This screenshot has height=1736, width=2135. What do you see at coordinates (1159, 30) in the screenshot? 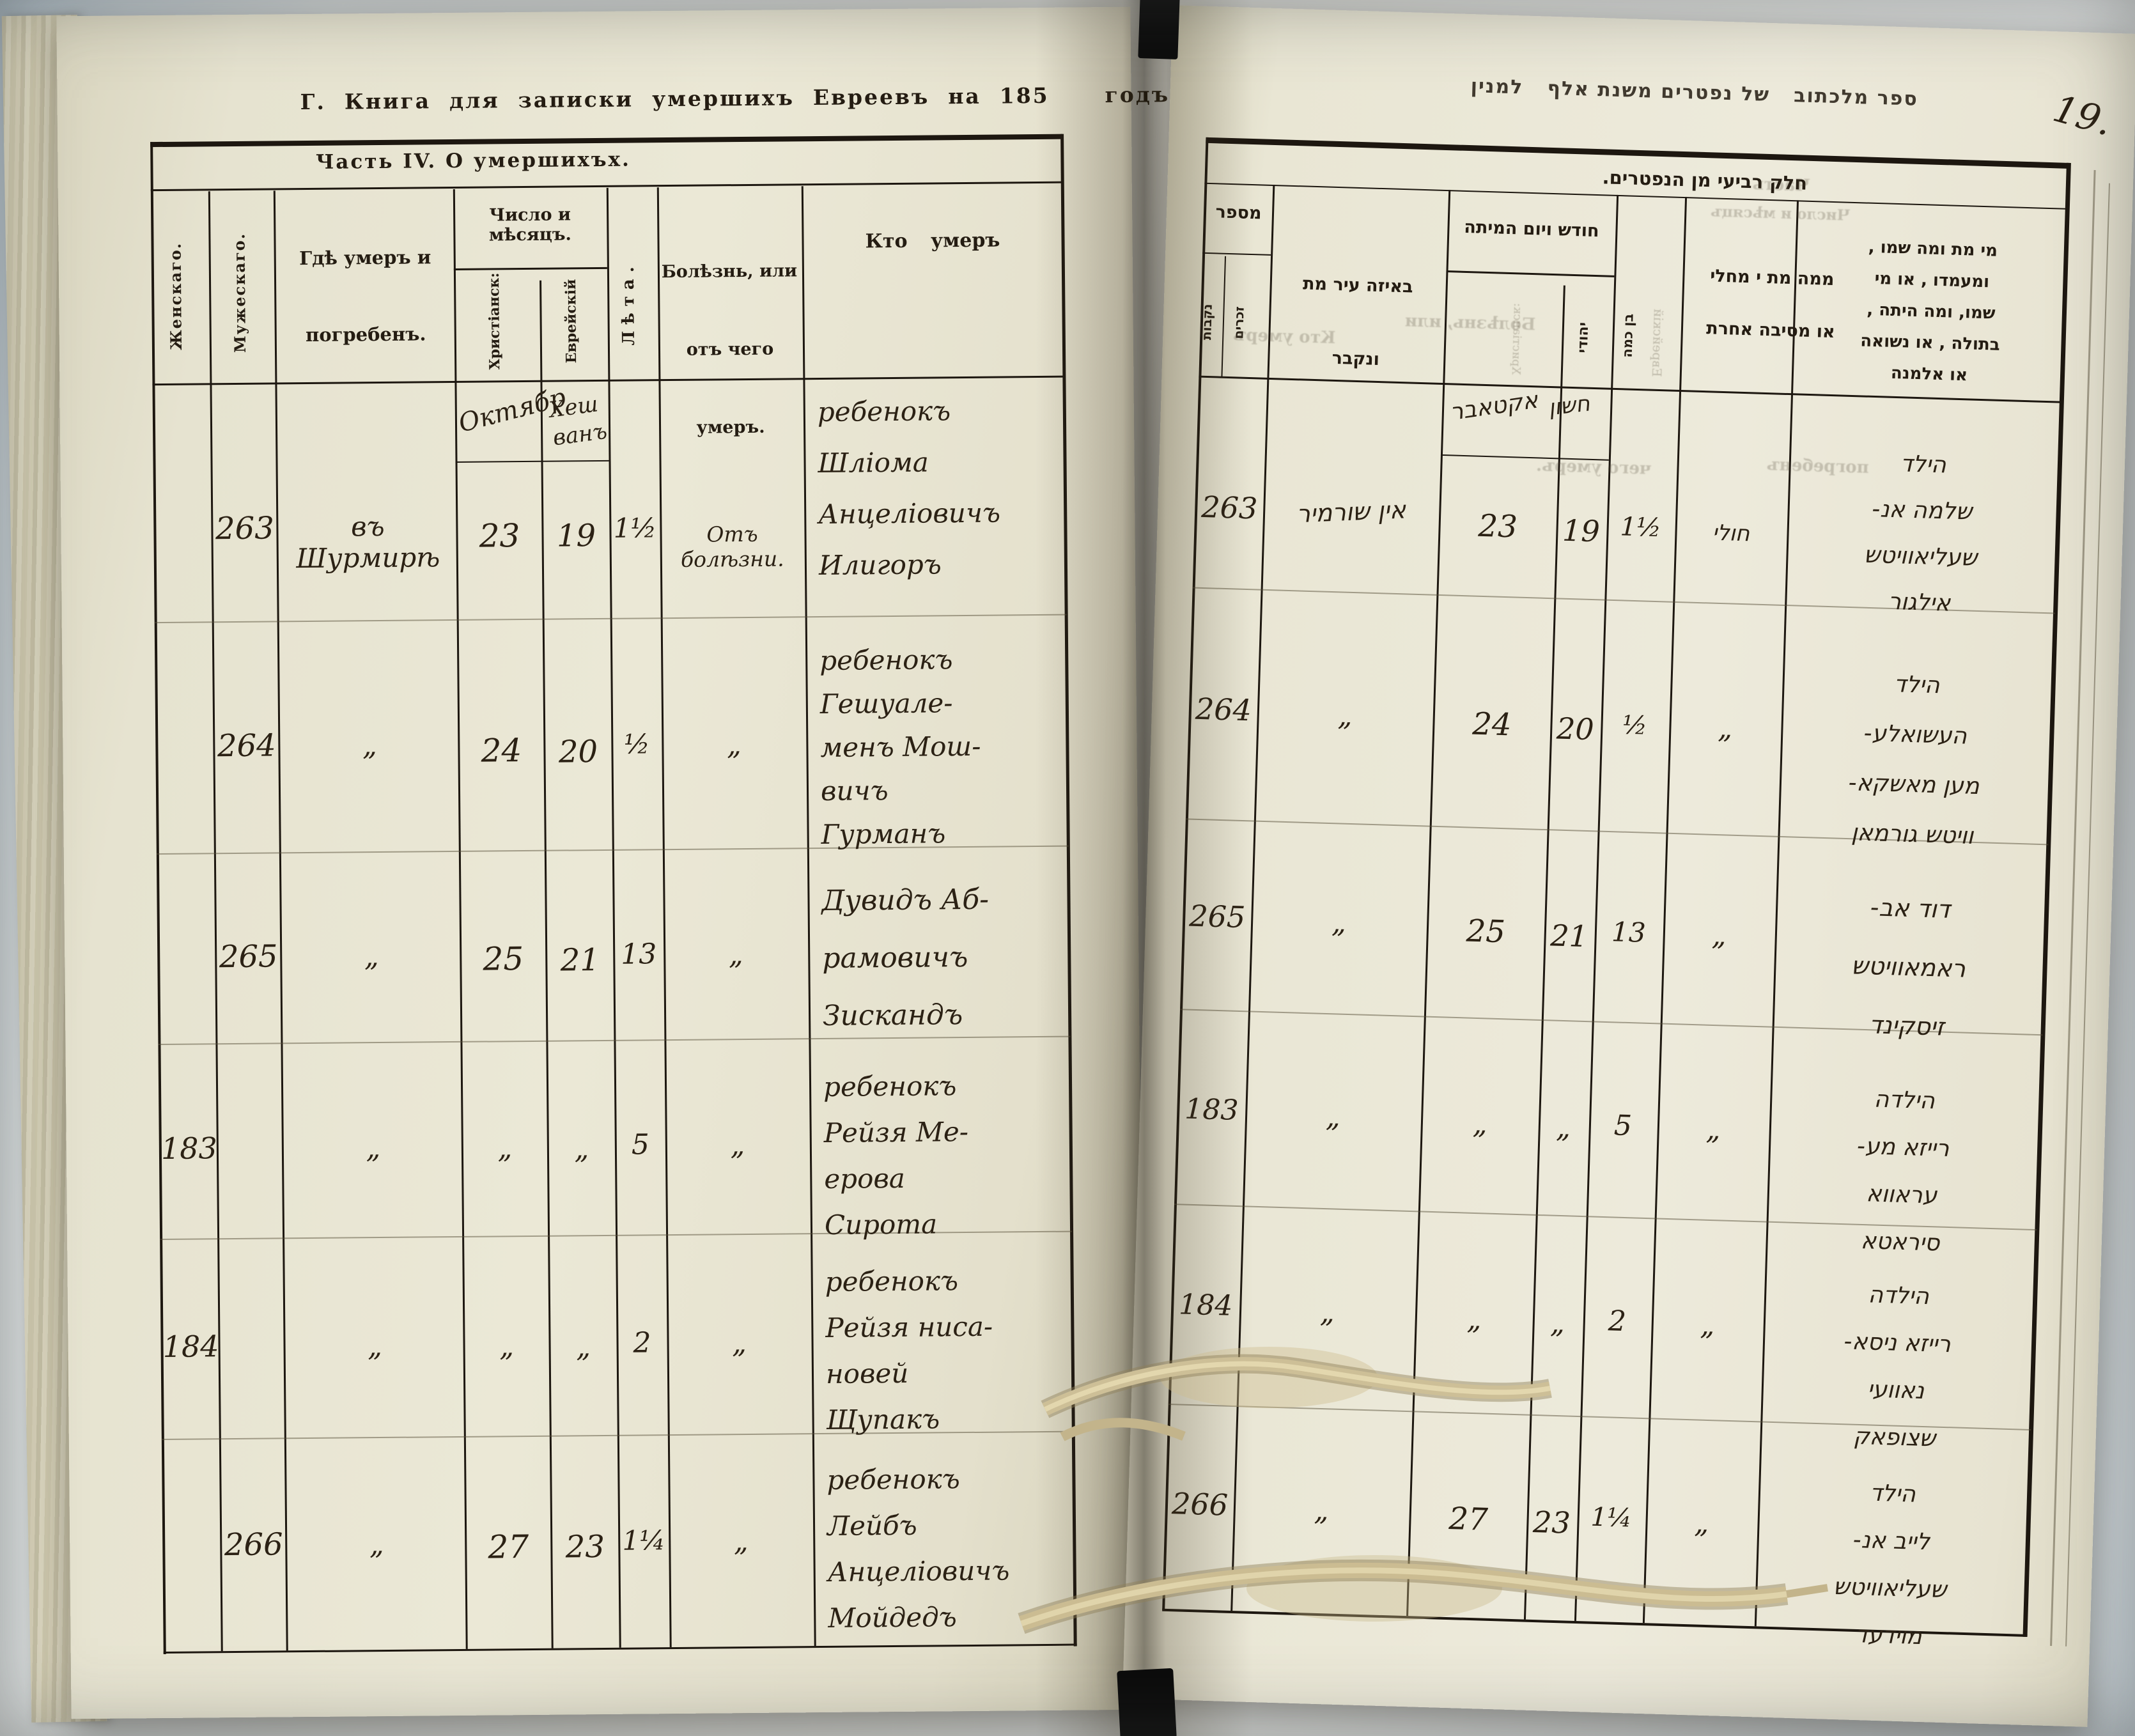
I see `binding-strap-top` at bounding box center [1159, 30].